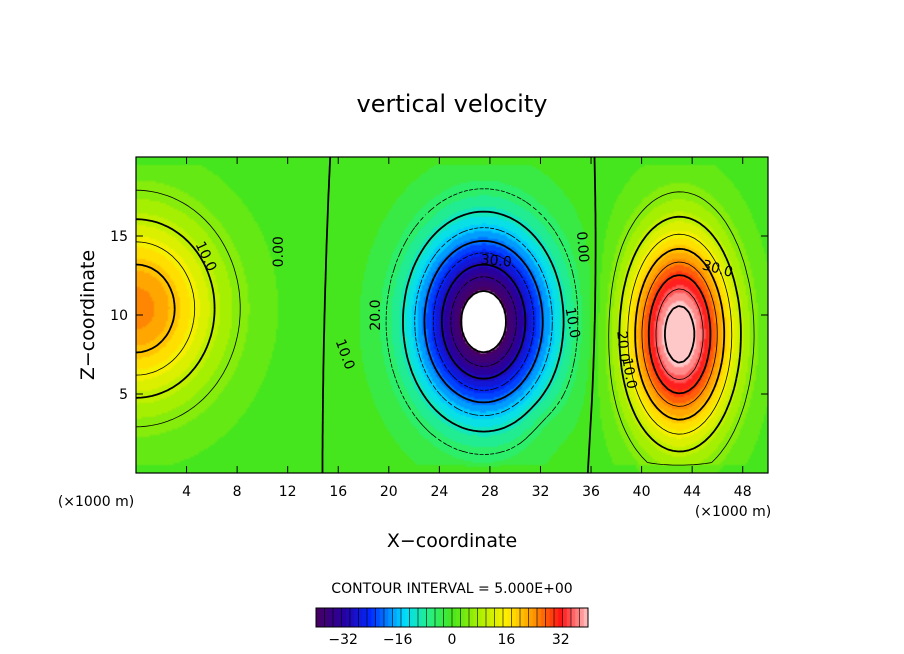 The image size is (904, 654). What do you see at coordinates (451, 589) in the screenshot?
I see `contour-interval-text: CONTOUR INTERVAL = 5.000E+00` at bounding box center [451, 589].